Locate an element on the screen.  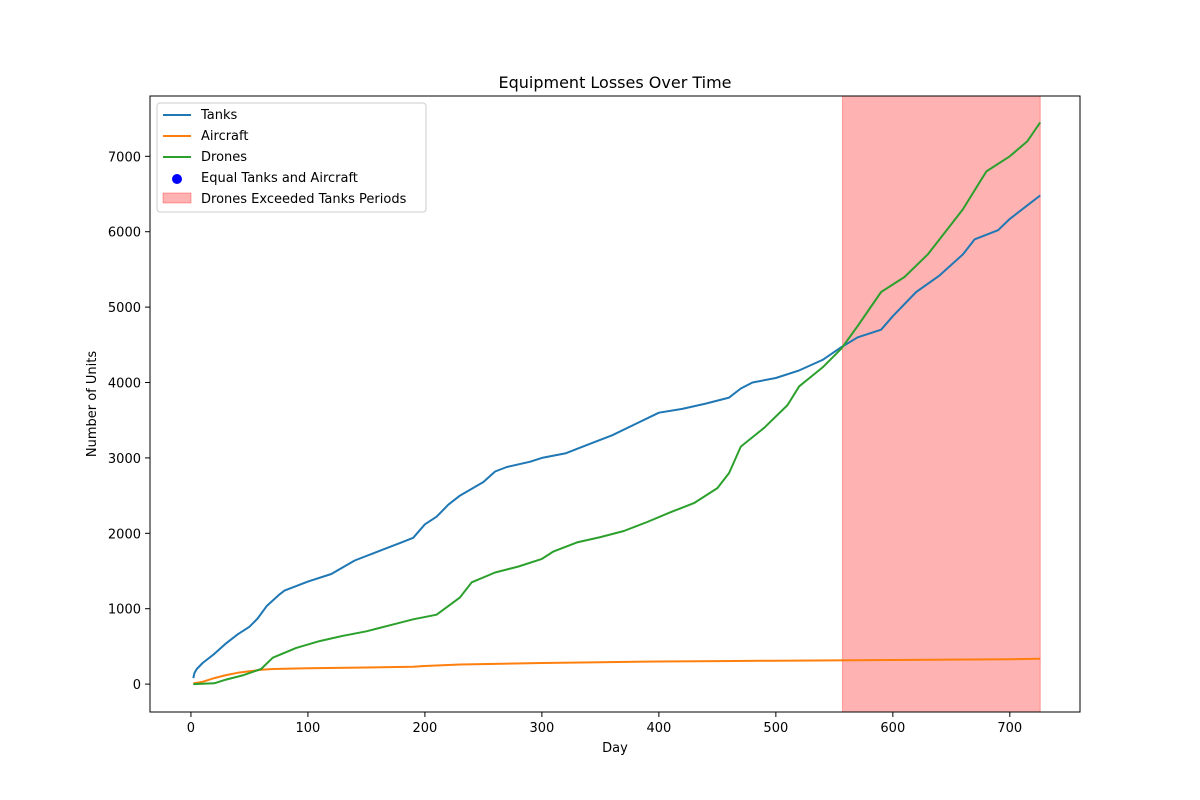
y-tick-label: 1000 is located at coordinates (124, 610).